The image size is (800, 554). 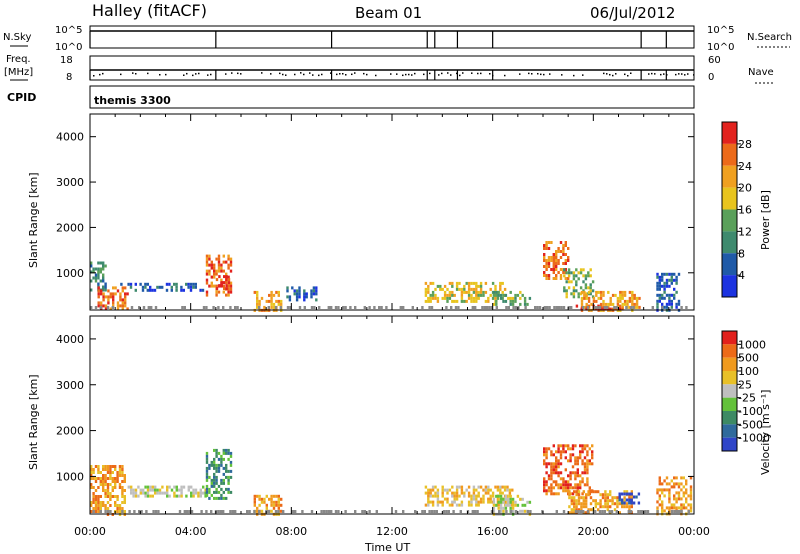 What do you see at coordinates (387, 547) in the screenshot?
I see `xlabel: Time UT` at bounding box center [387, 547].